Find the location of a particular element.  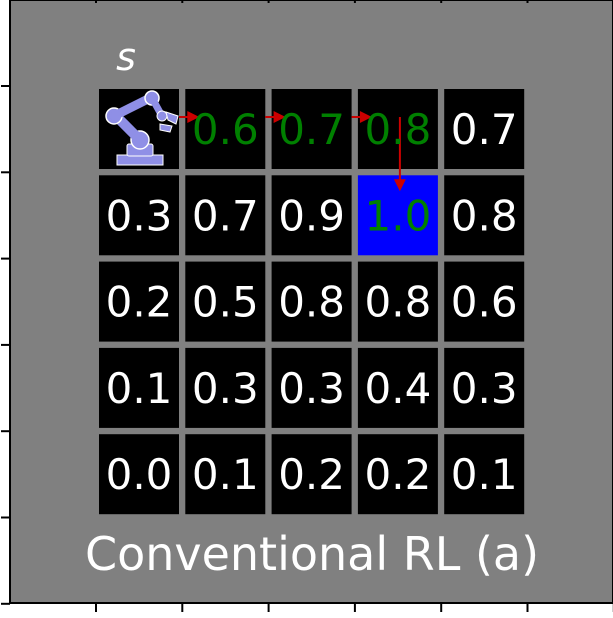

robot-arm-icon is located at coordinates (142, 128).